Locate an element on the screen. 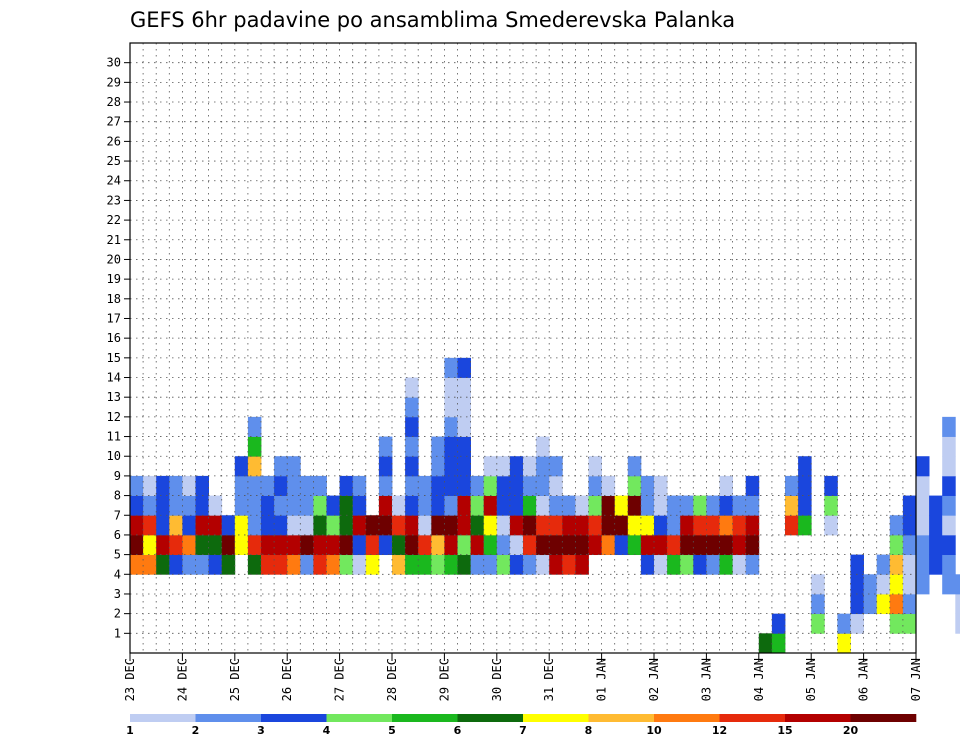 Image resolution: width=960 pixels, height=742 pixels. y-tick-label: 14 is located at coordinates (114, 378).